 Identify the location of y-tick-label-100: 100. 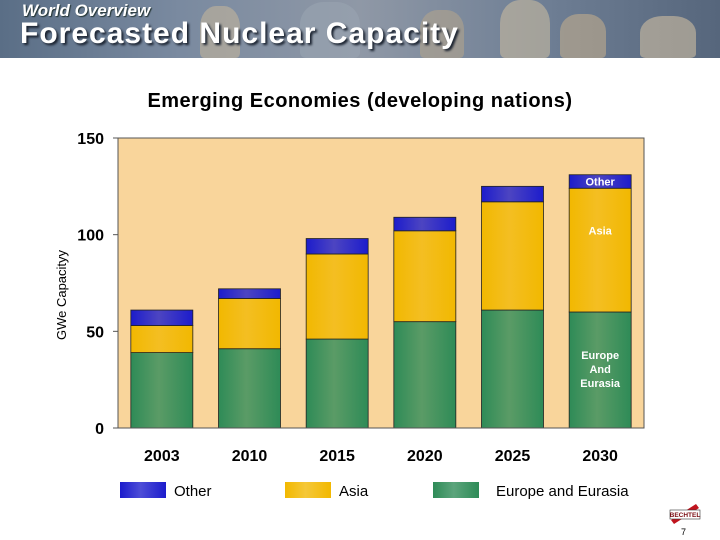
(90, 236).